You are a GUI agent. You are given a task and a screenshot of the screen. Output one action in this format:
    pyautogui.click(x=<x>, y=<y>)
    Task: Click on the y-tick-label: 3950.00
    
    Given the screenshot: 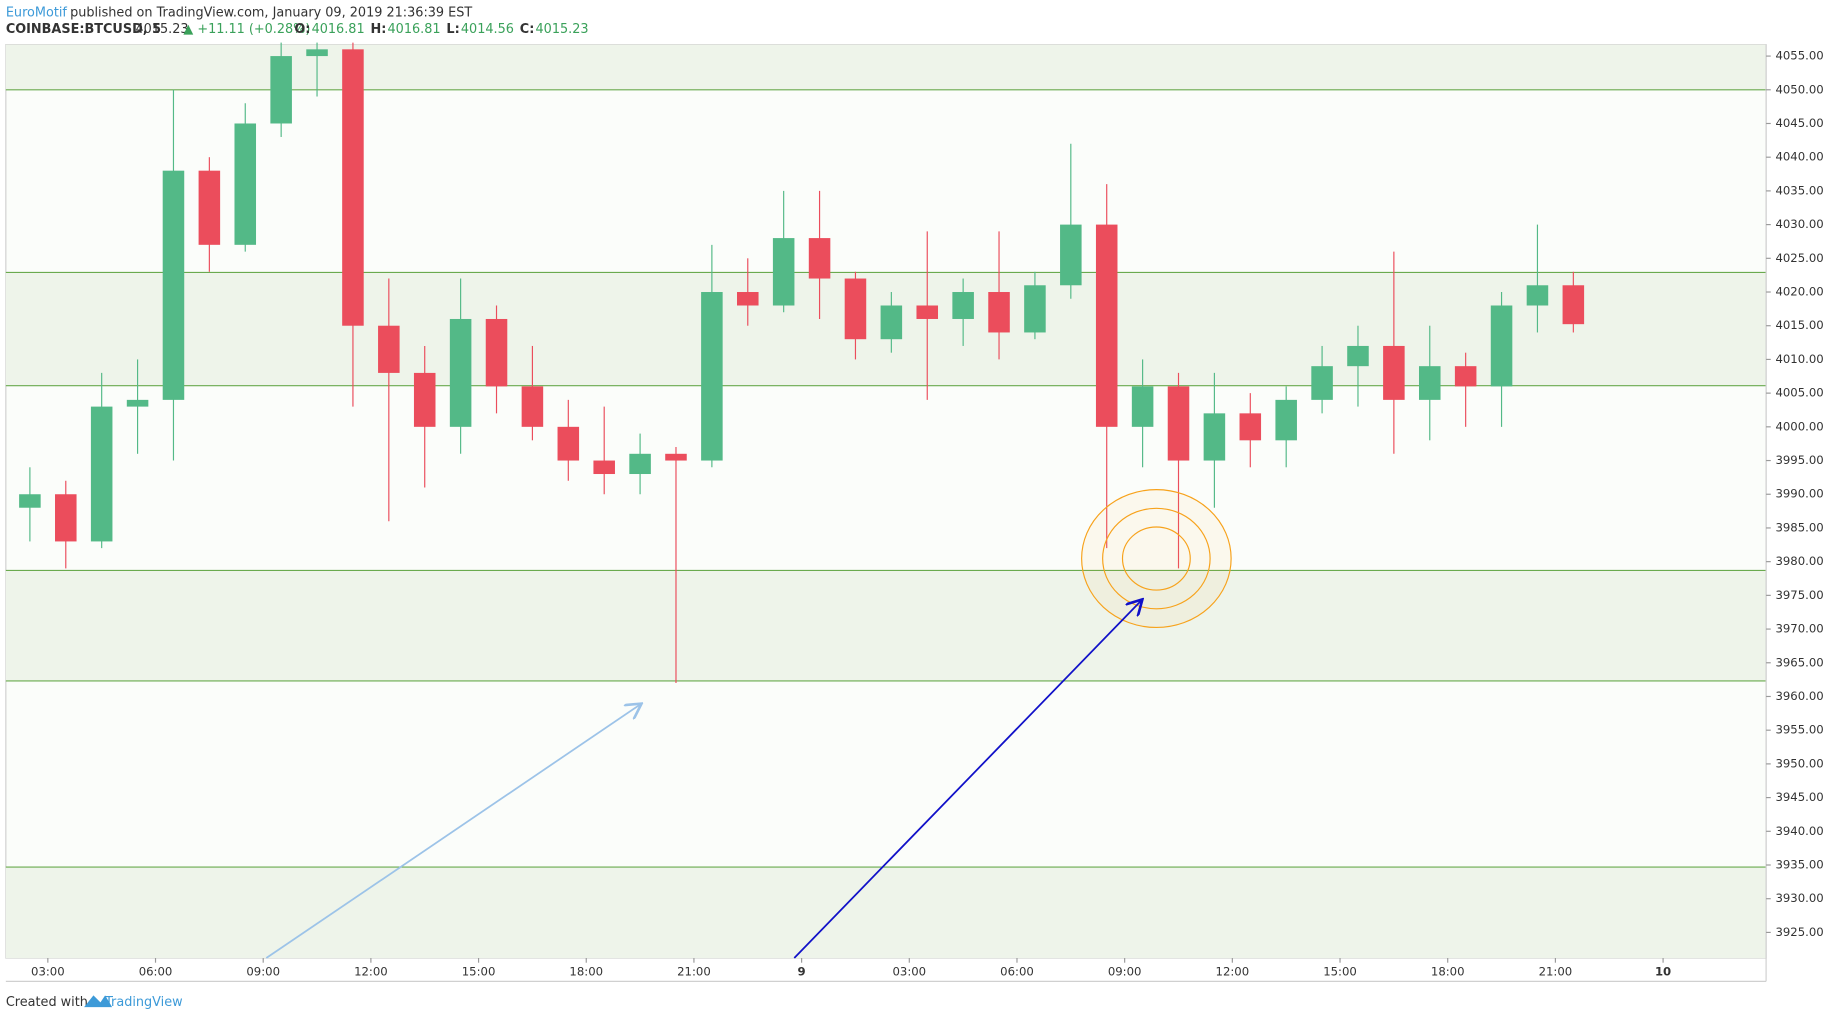 What is the action you would take?
    pyautogui.click(x=1799, y=763)
    